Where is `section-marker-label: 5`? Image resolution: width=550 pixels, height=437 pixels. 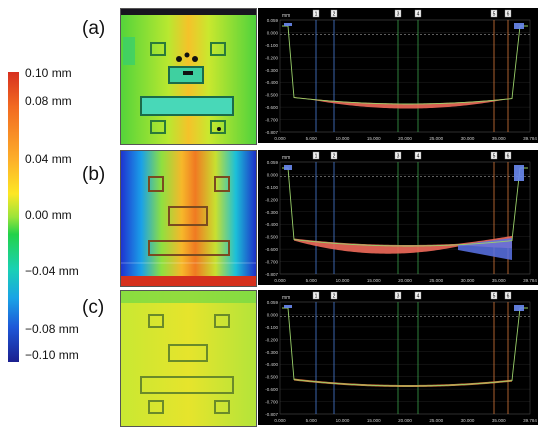 section-marker-label: 5 is located at coordinates (494, 297).